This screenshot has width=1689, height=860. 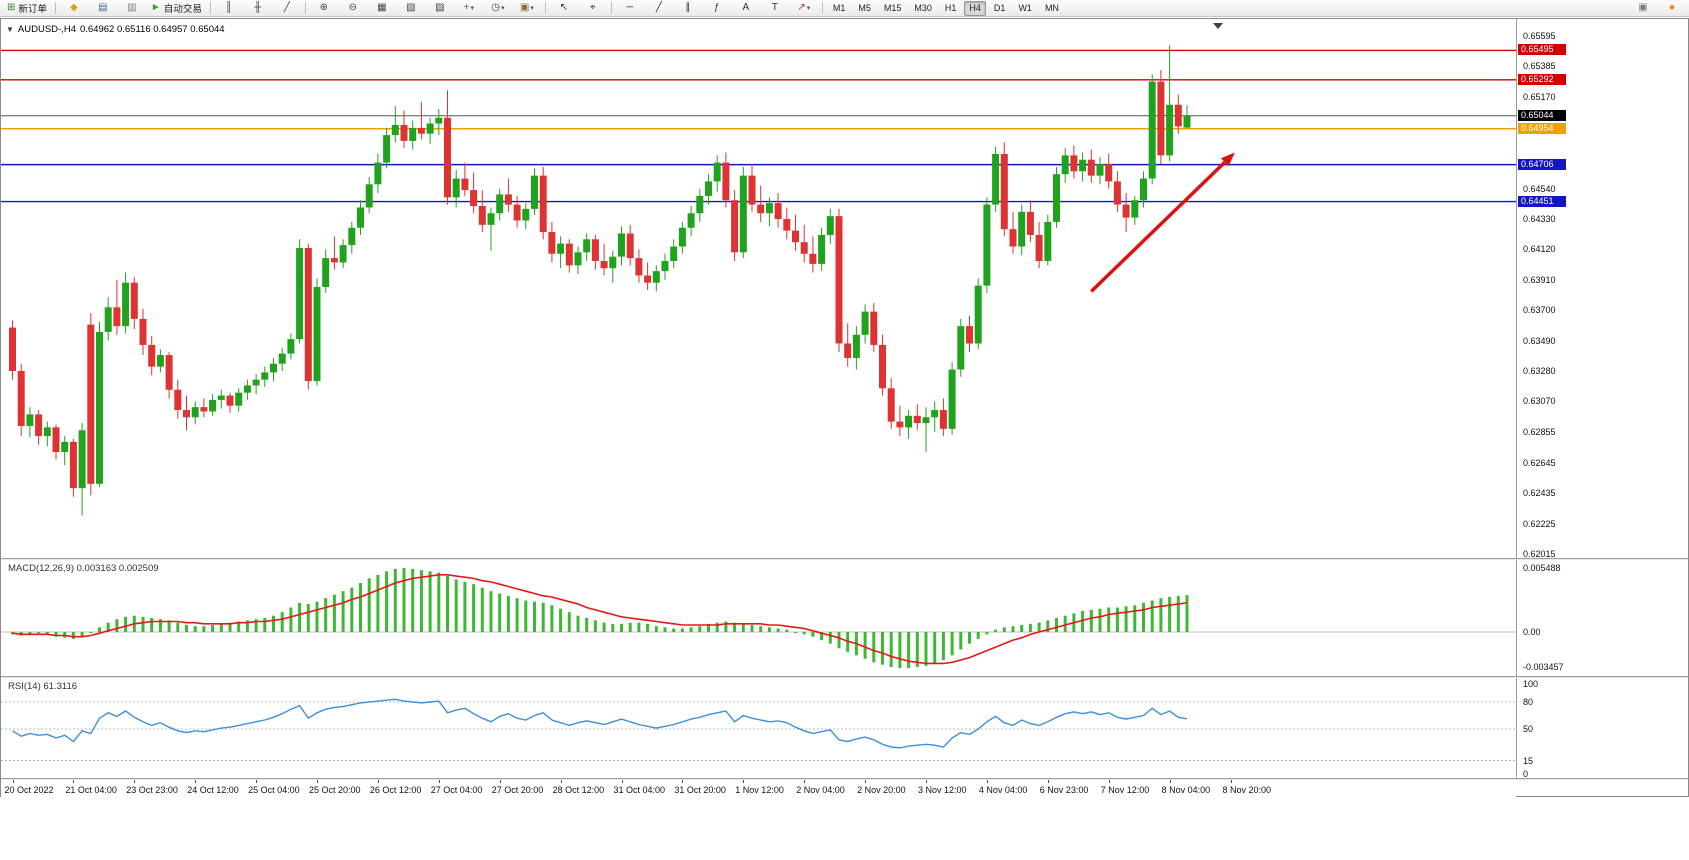 What do you see at coordinates (864, 7) in the screenshot?
I see `timeframe-button-m5: M5` at bounding box center [864, 7].